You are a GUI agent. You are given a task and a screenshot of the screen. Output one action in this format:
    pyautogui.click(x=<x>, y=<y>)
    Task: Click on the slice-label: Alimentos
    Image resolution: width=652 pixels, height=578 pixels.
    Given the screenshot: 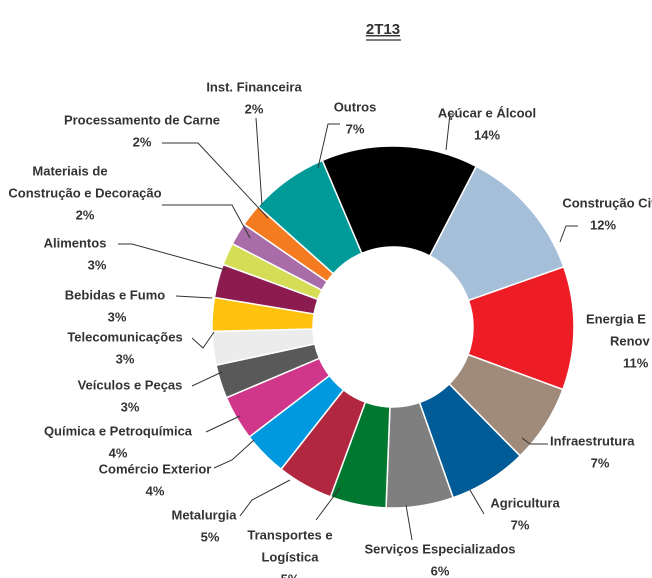 What is the action you would take?
    pyautogui.click(x=75, y=242)
    